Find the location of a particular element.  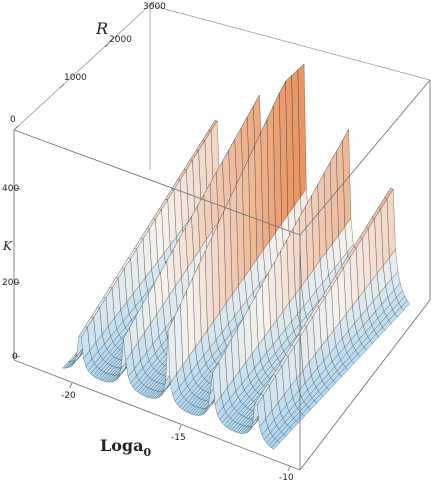

k-tick-200: 200 is located at coordinates (11, 283).